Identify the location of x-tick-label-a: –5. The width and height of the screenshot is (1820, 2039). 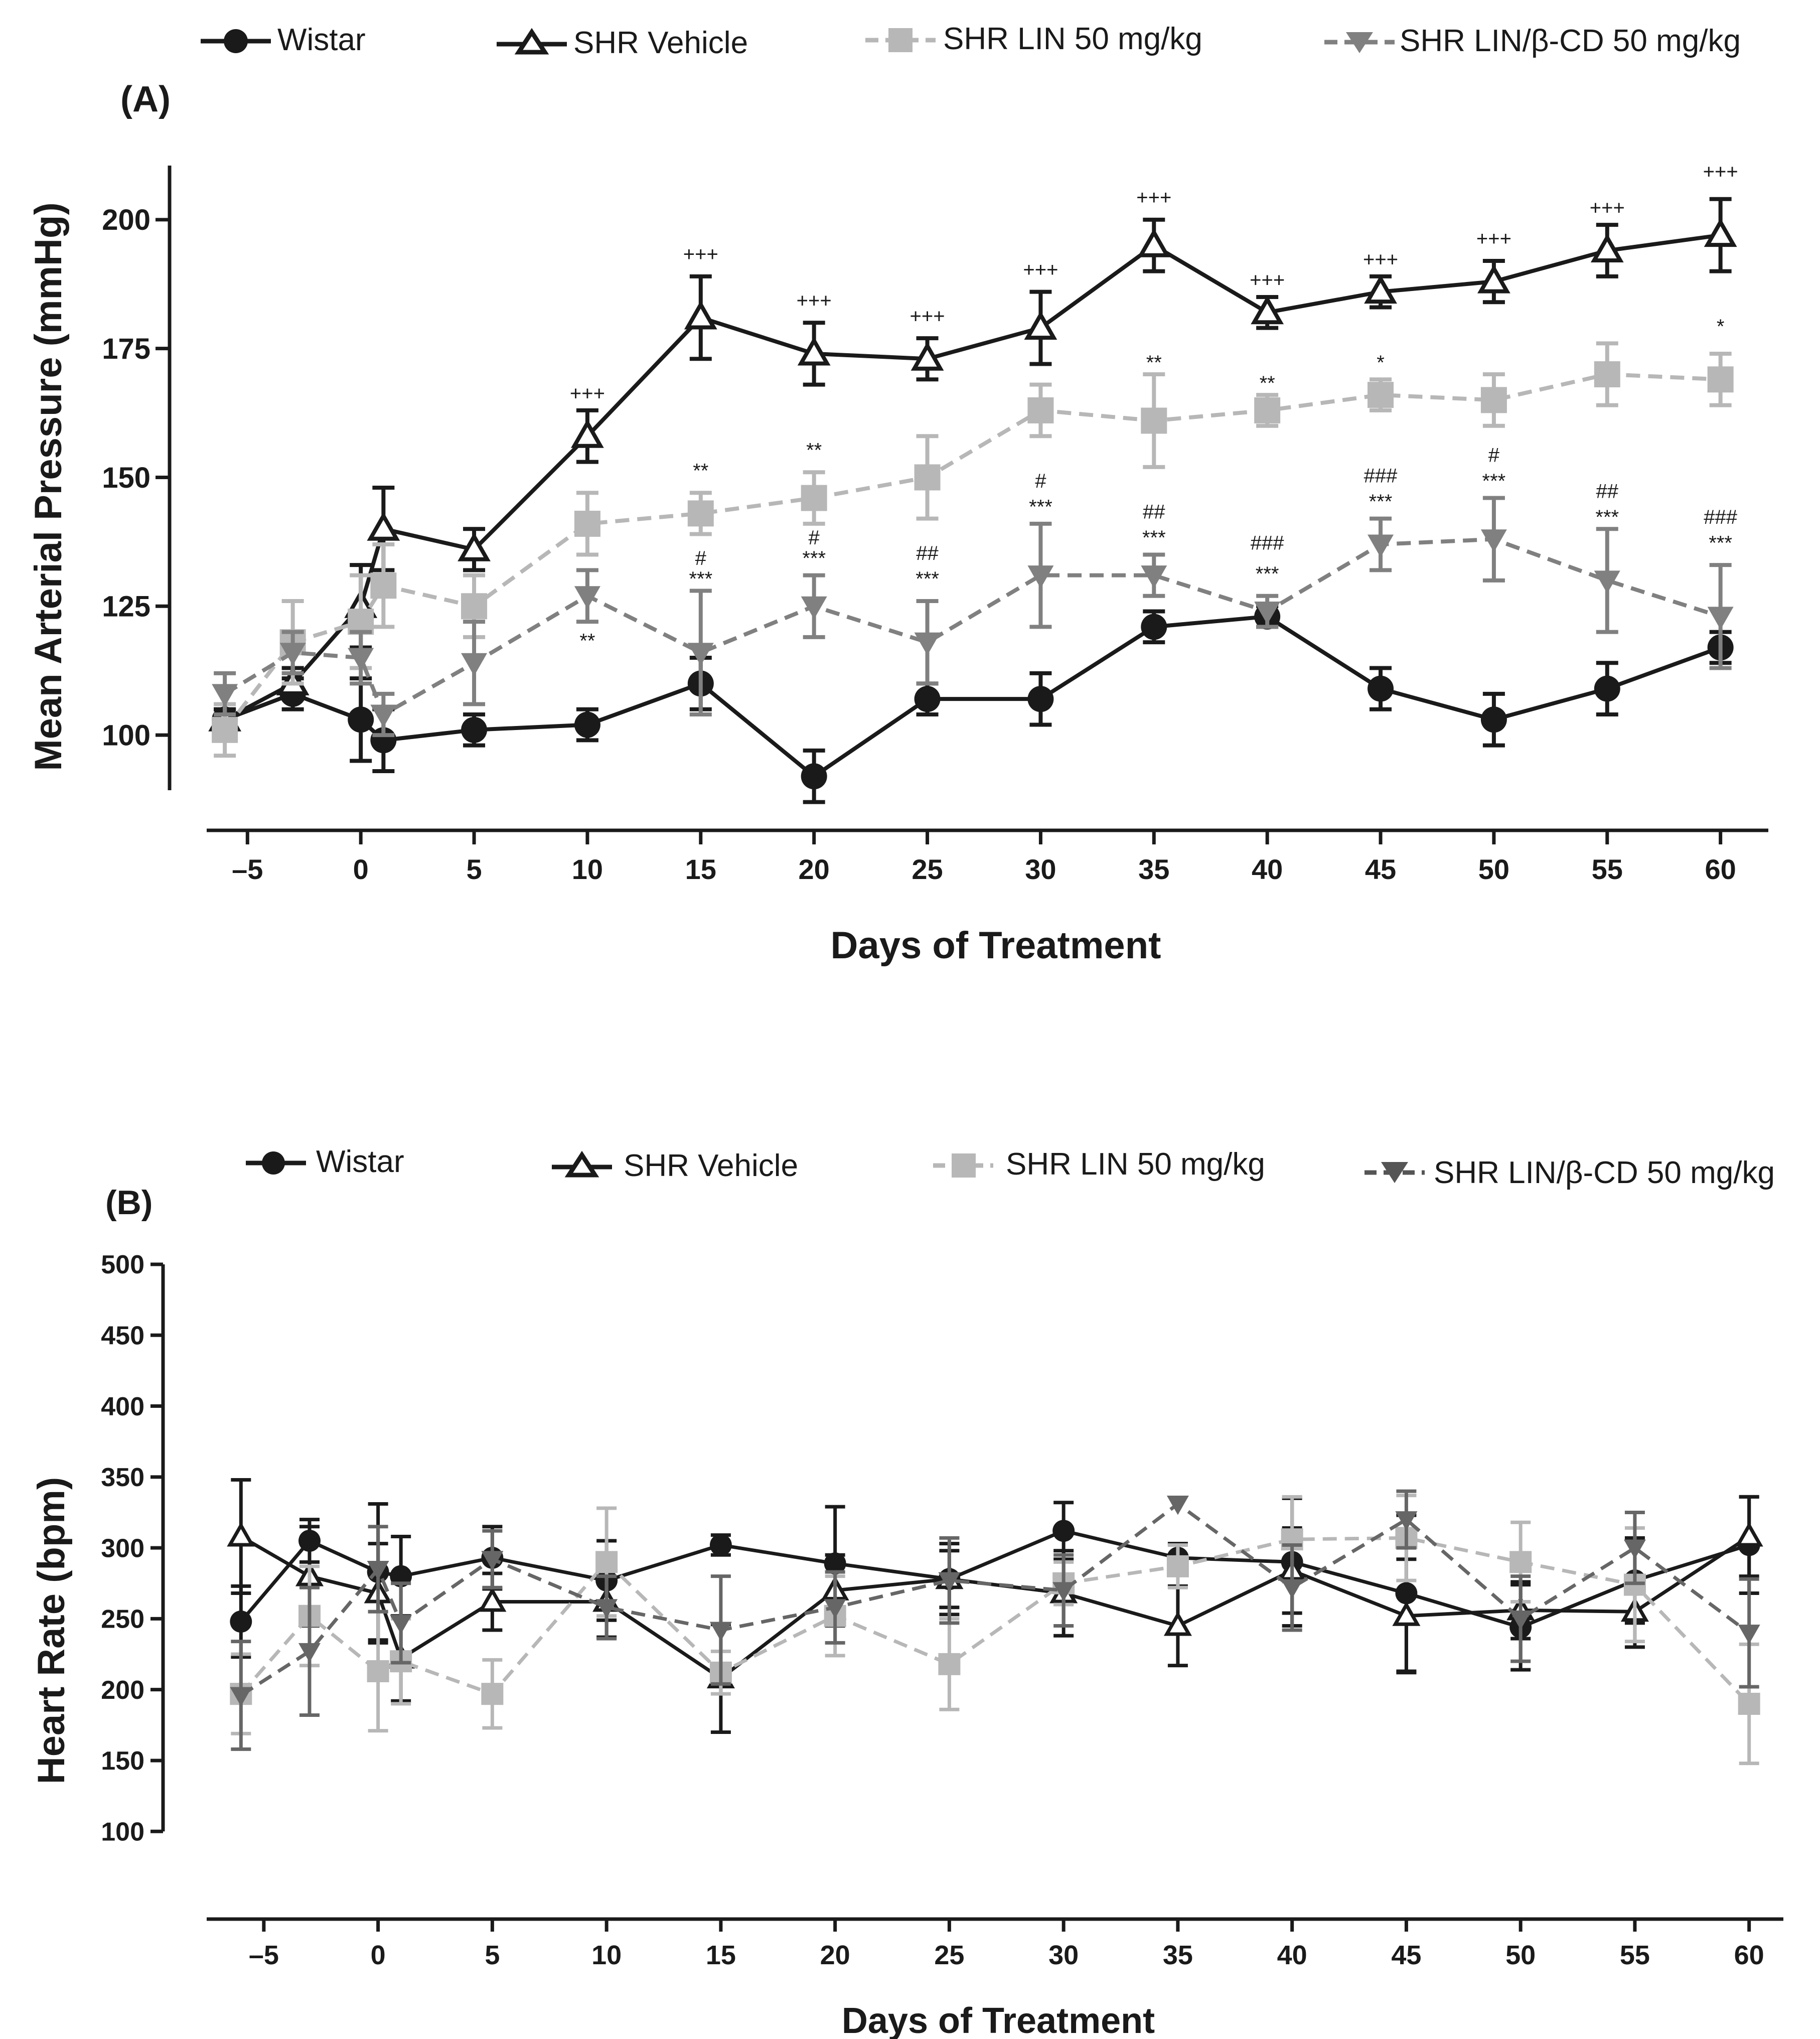
(247, 869).